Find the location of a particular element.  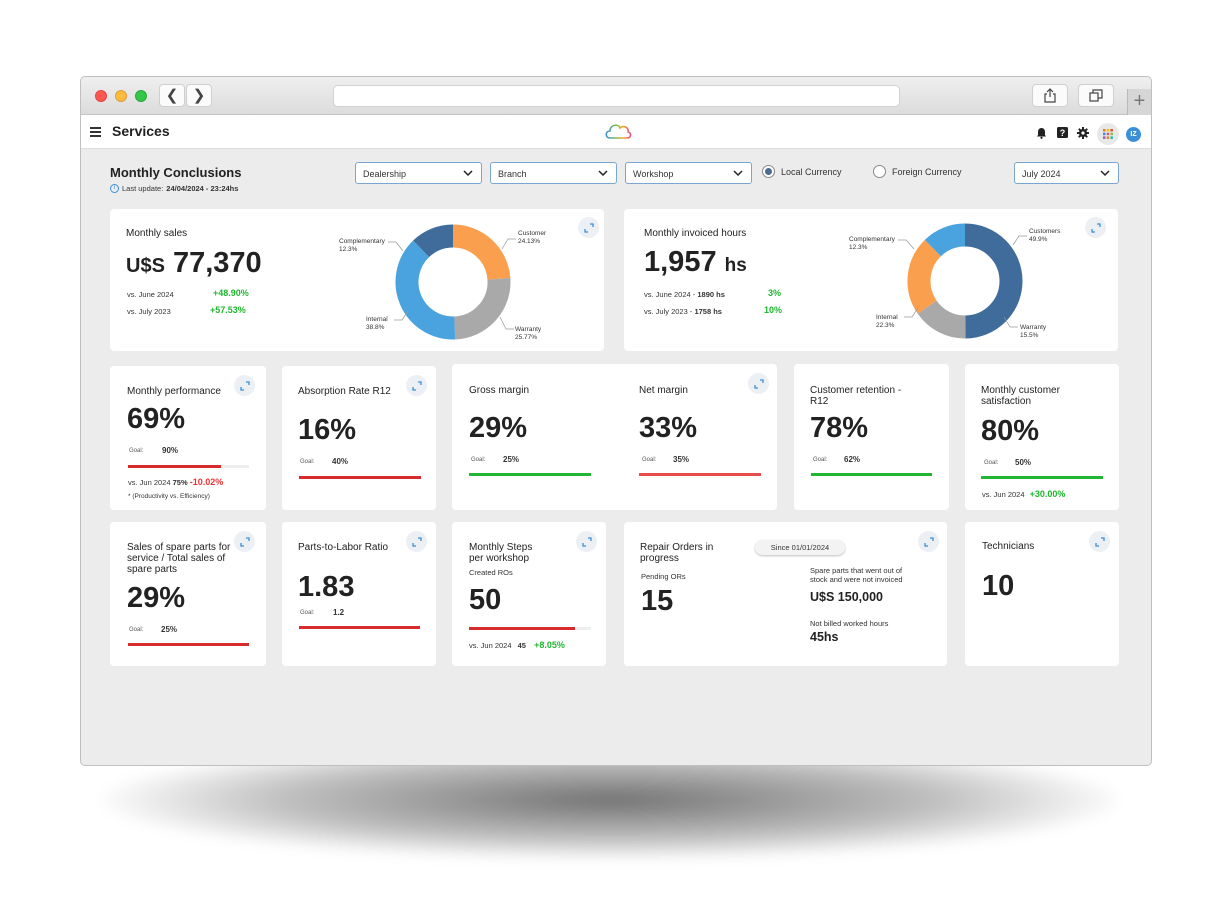

foreign-currency-radio: Foreign Currency is located at coordinates (917, 171).